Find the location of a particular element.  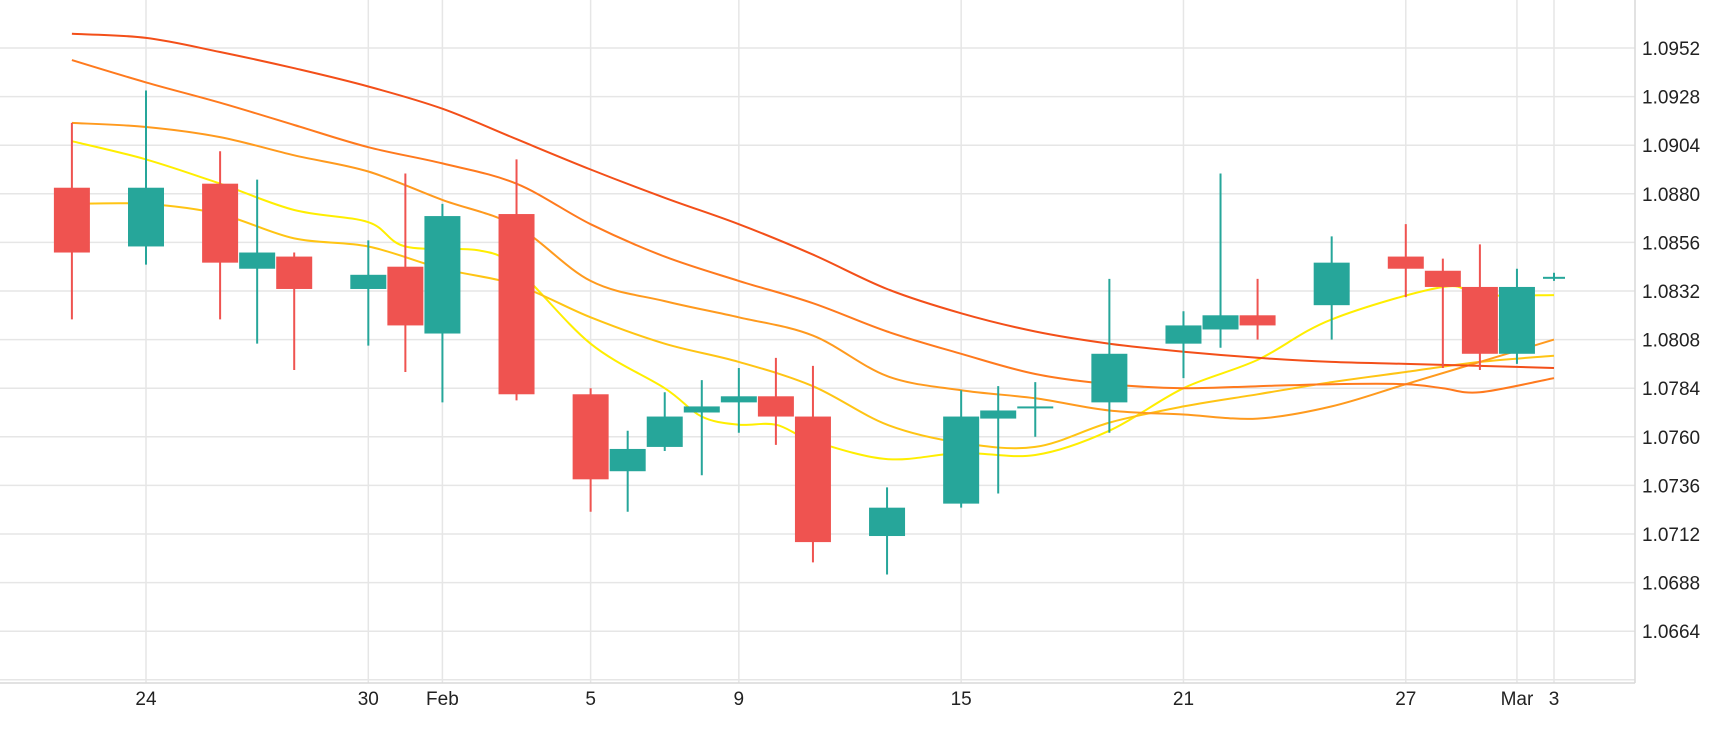

y-tick-label: 1.0664 is located at coordinates (1671, 632).